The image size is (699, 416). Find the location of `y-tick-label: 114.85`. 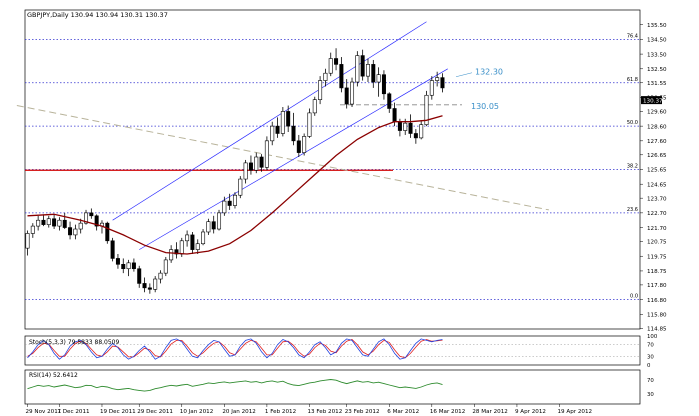

y-tick-label: 114.85 is located at coordinates (657, 329).